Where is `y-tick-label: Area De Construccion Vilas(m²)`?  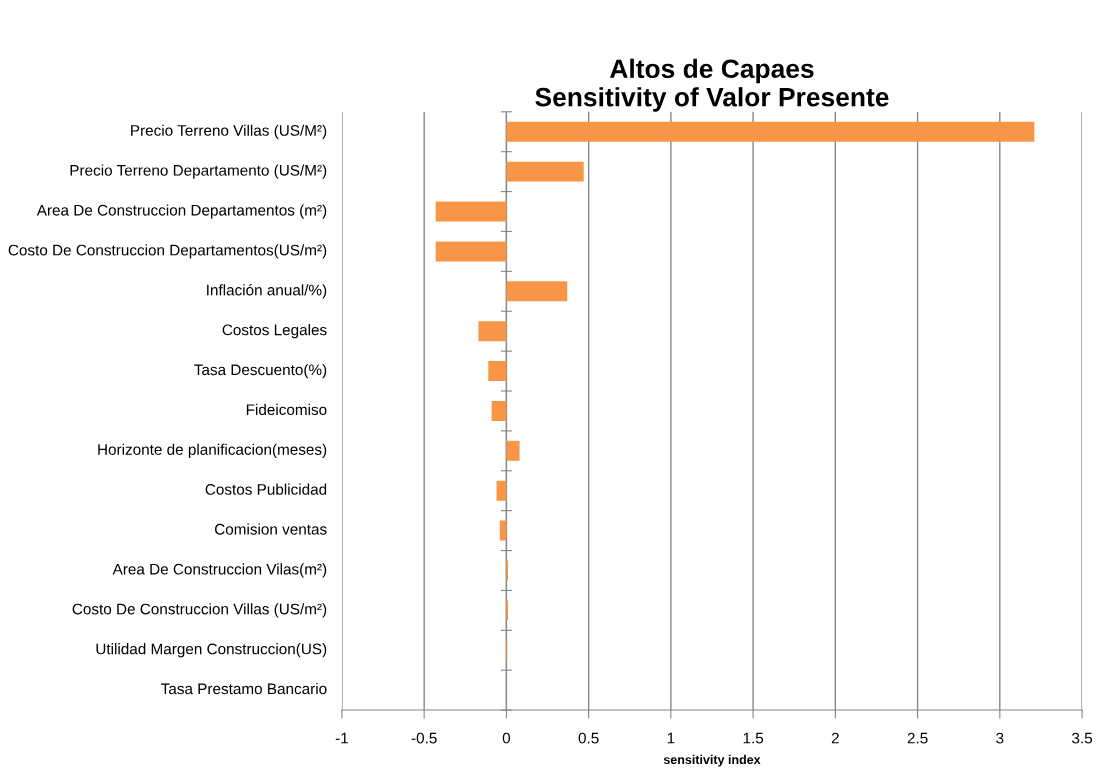
y-tick-label: Area De Construccion Vilas(m²) is located at coordinates (219, 570).